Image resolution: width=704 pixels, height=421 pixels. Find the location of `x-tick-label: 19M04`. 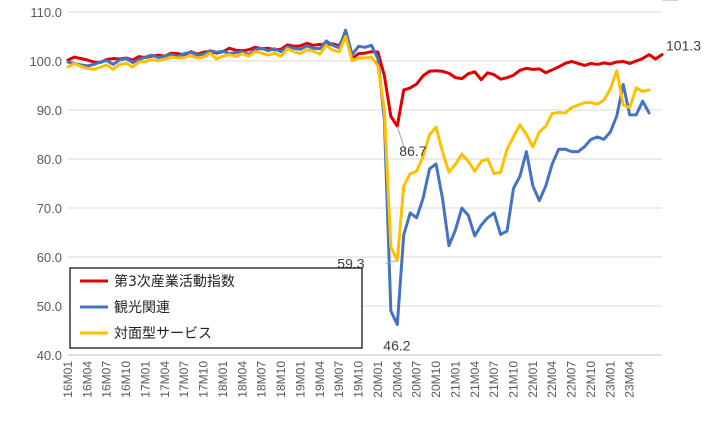

x-tick-label: 19M04 is located at coordinates (320, 379).